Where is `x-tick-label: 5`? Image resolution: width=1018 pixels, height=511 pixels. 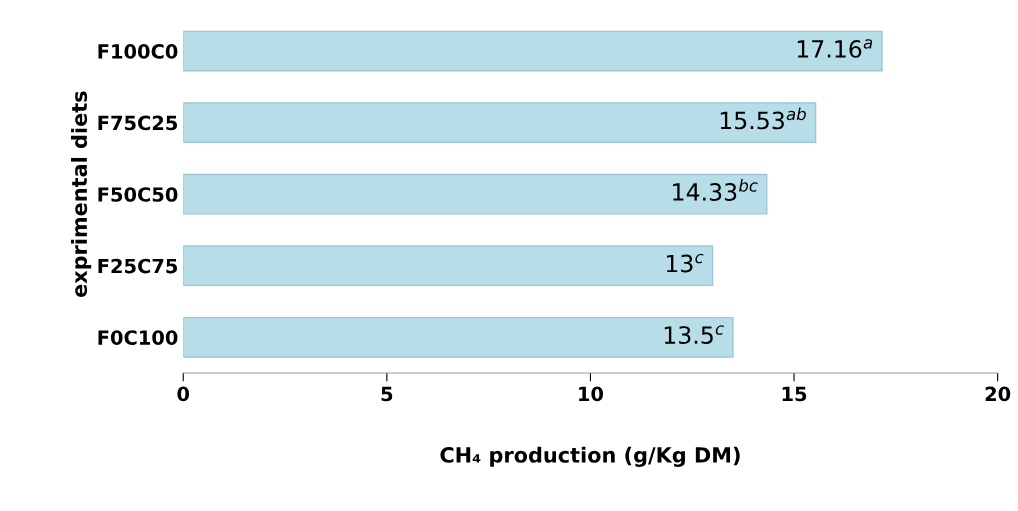
x-tick-label: 5 is located at coordinates (387, 394).